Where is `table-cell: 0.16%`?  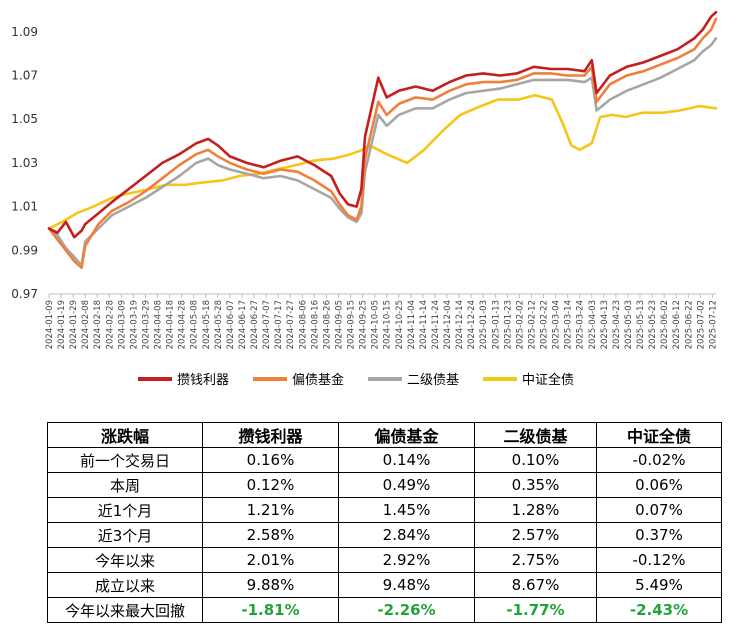 table-cell: 0.16% is located at coordinates (270, 460).